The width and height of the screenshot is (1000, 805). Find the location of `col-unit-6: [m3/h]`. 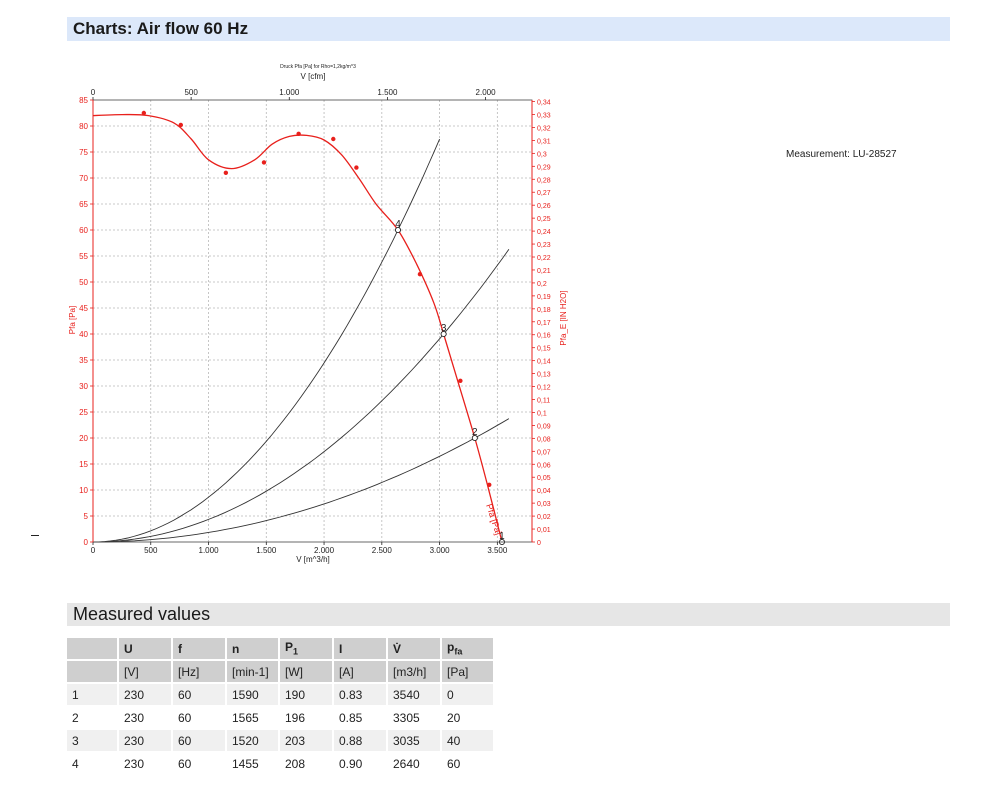

col-unit-6: [m3/h] is located at coordinates (414, 672).